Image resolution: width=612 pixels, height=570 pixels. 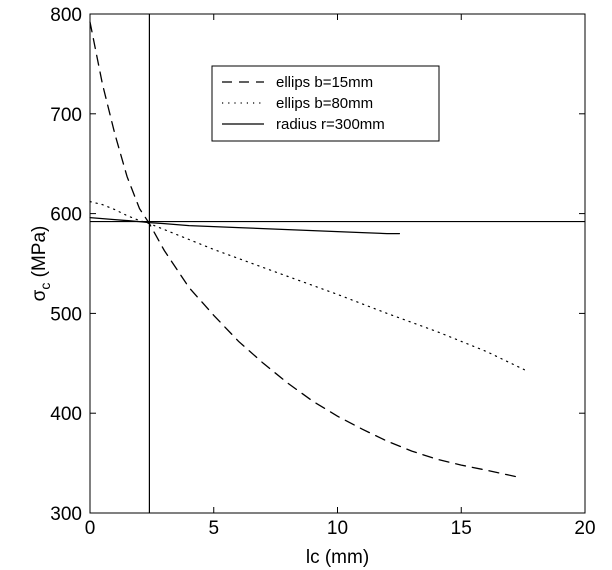 I want to click on y-tick-label: 500, so click(x=66, y=314).